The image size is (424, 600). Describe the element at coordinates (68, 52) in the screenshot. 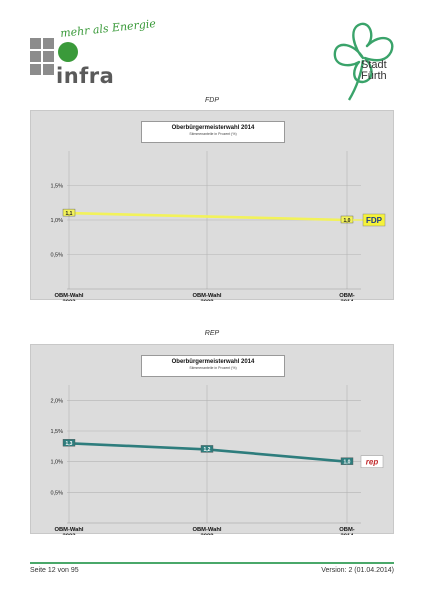

I see `infra-leaf-icon` at that location.